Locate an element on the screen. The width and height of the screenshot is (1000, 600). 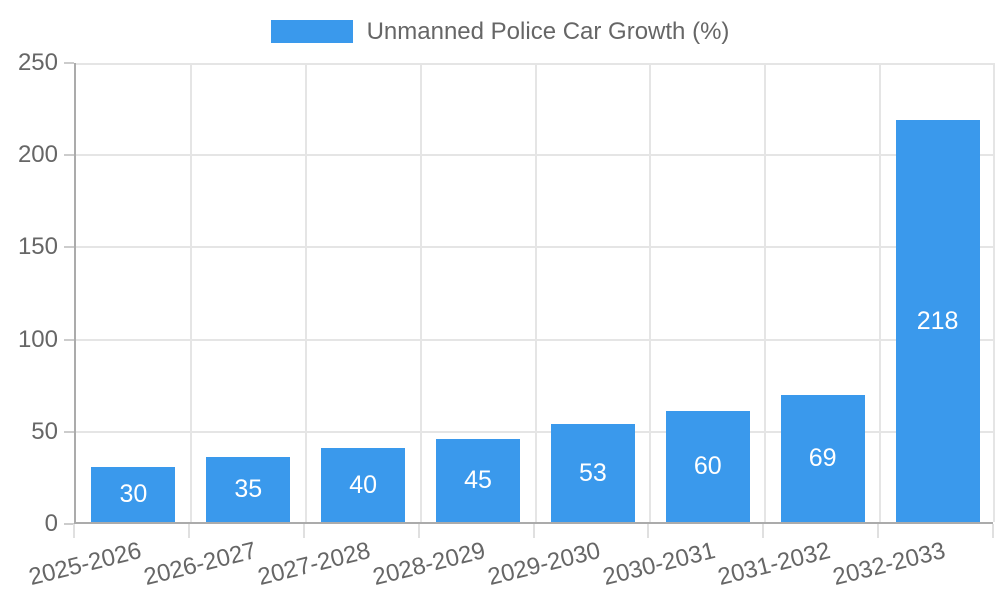
x-axis-tick-label: 2030-2031 is located at coordinates (659, 564).